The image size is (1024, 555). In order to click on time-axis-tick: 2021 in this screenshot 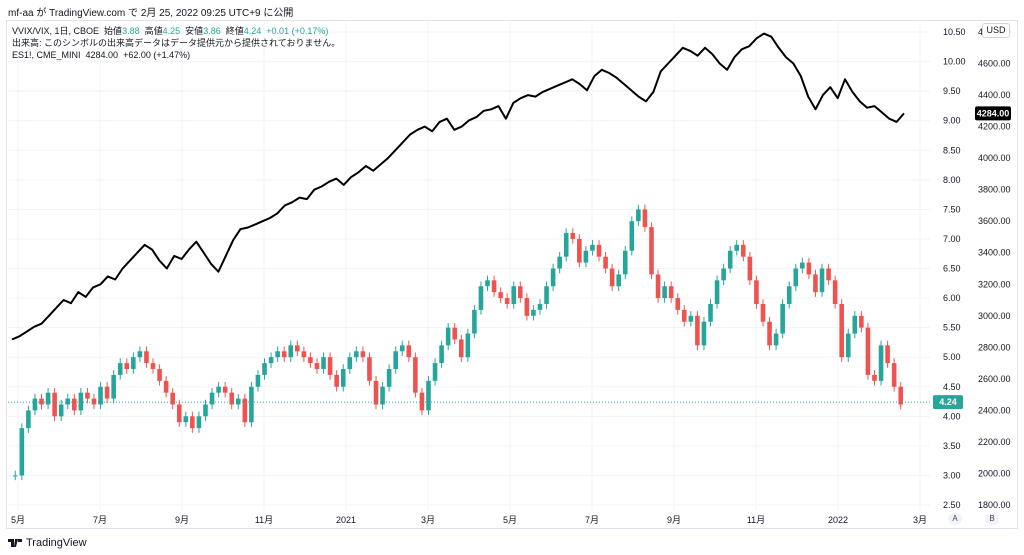, I will do `click(346, 520)`.